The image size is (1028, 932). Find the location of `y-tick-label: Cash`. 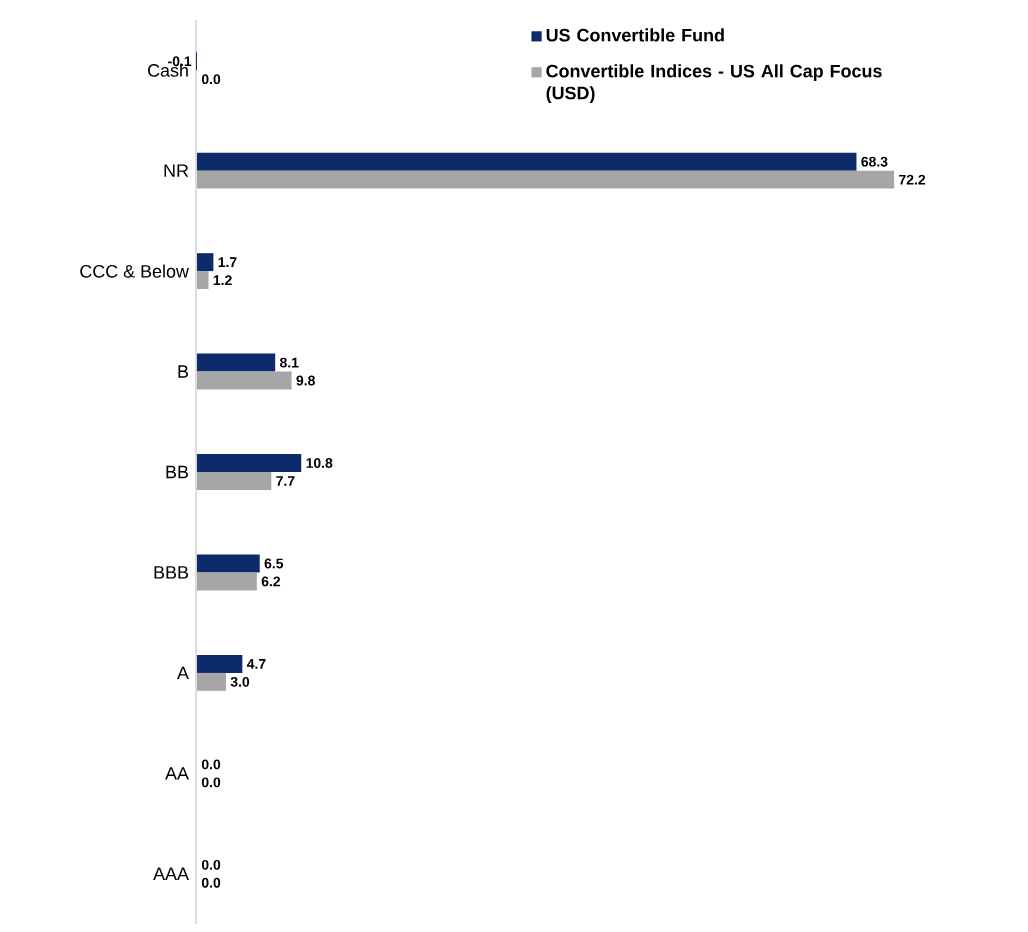

y-tick-label: Cash is located at coordinates (168, 70).